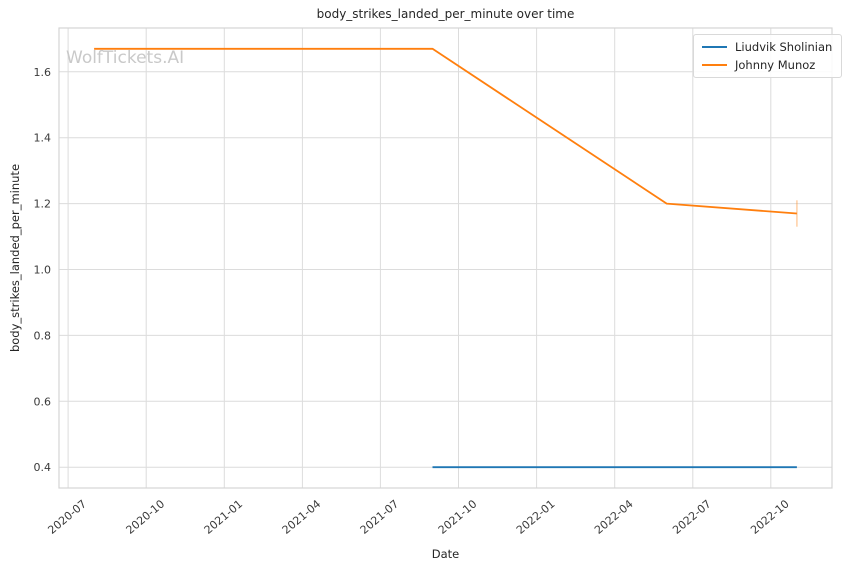  I want to click on y-tick-label: 0.8, so click(43, 335).